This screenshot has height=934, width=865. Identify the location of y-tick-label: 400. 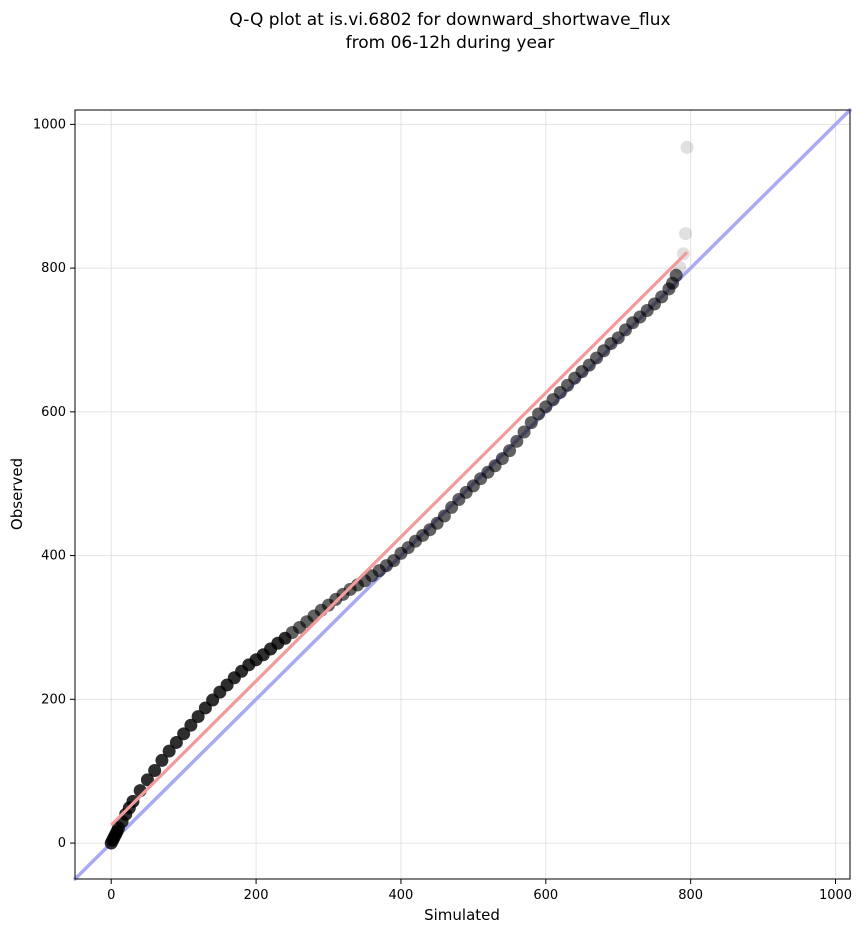
(53, 556).